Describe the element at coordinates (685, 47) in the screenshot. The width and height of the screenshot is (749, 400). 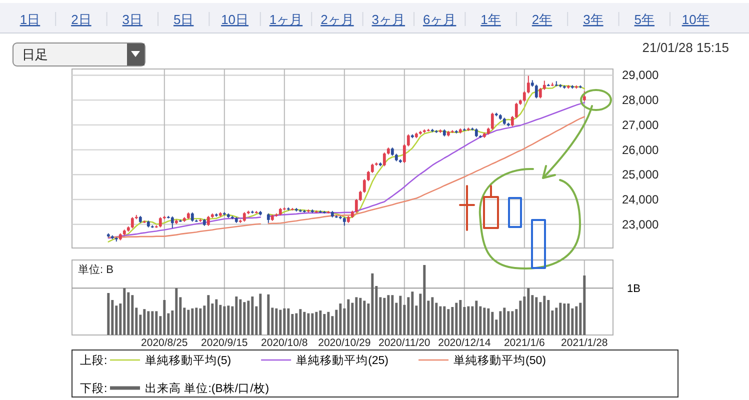
I see `text: 21/01/28 15:15` at that location.